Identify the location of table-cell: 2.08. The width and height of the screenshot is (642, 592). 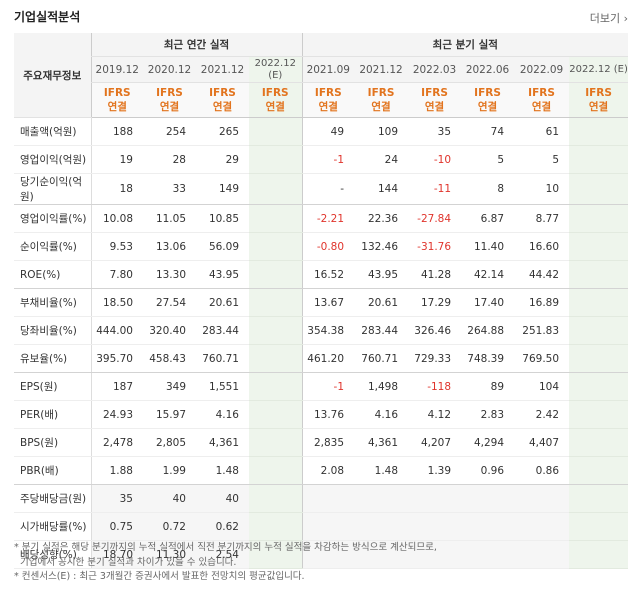
(328, 470).